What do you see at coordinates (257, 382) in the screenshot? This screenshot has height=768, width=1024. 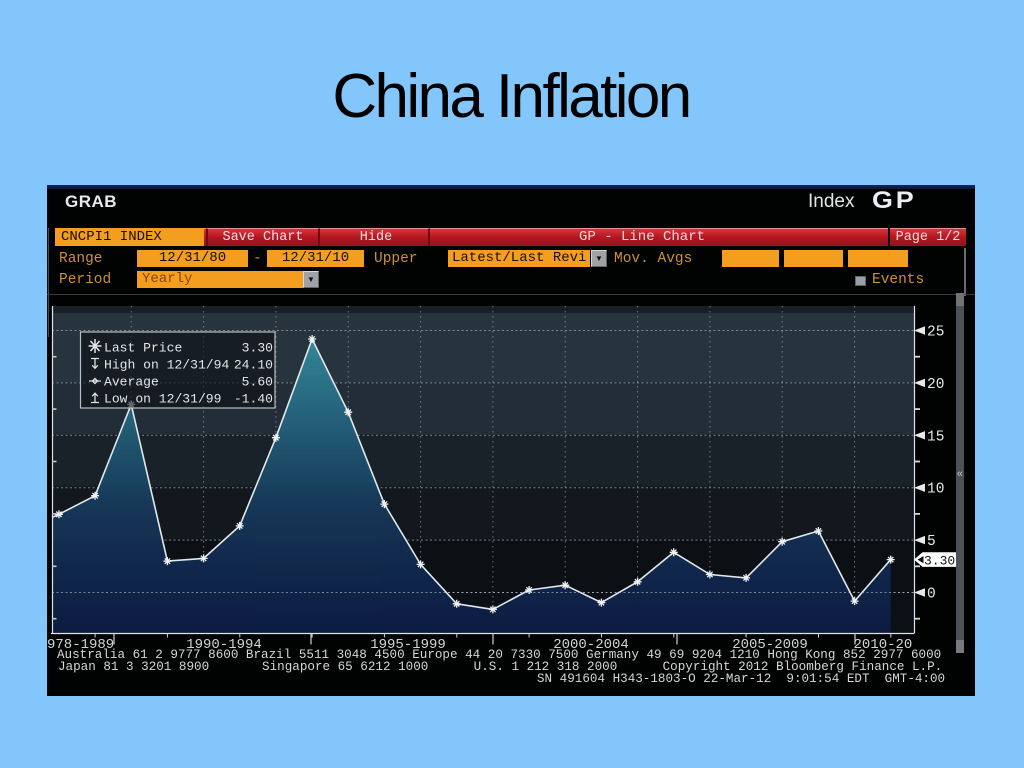 I see `svg-text: 5.60` at bounding box center [257, 382].